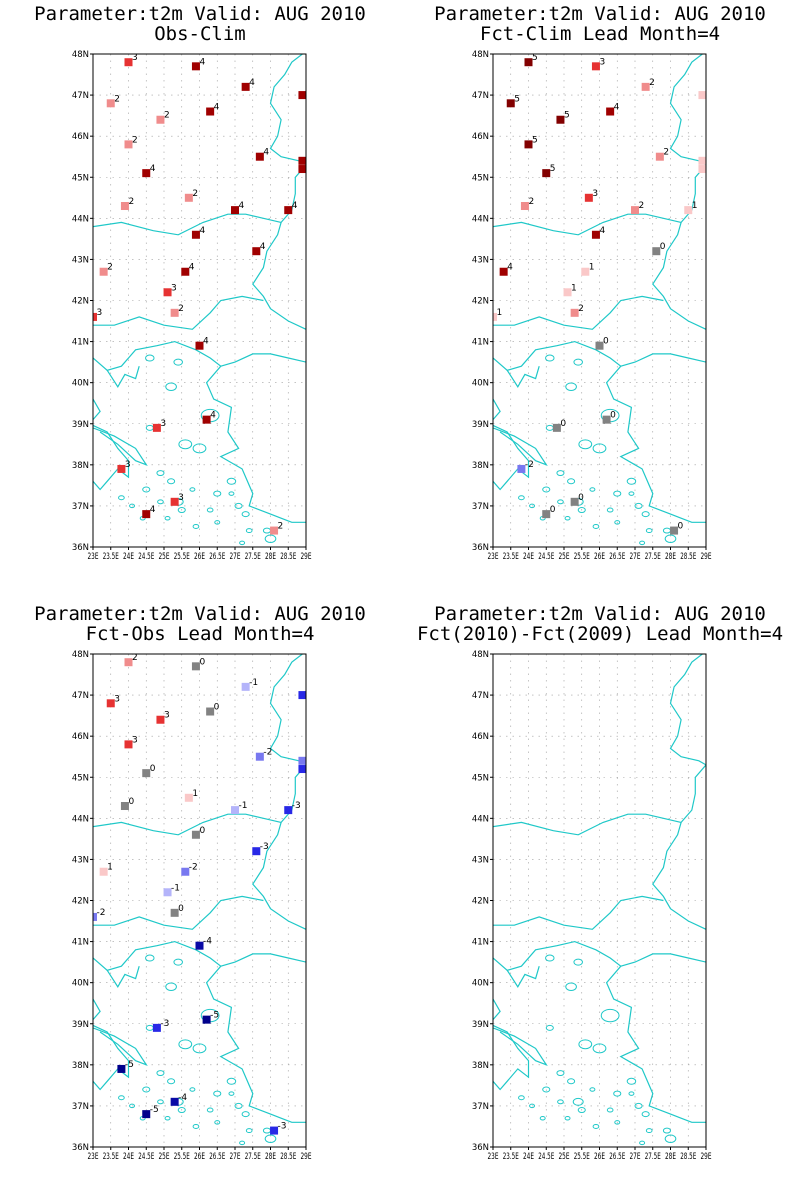 The image size is (800, 1200). I want to click on lon-label: 23E, so click(93, 1157).